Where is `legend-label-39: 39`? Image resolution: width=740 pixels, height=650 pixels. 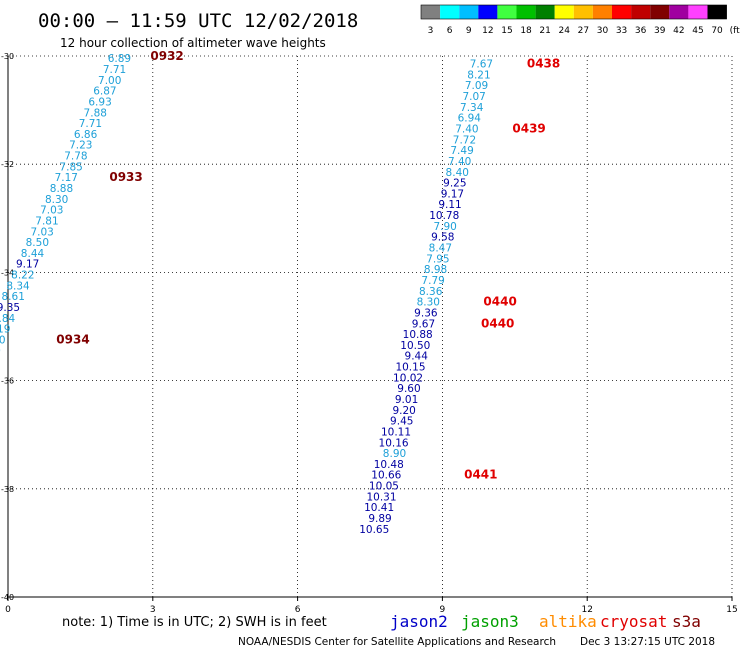
legend-label-39: 39 is located at coordinates (660, 31).